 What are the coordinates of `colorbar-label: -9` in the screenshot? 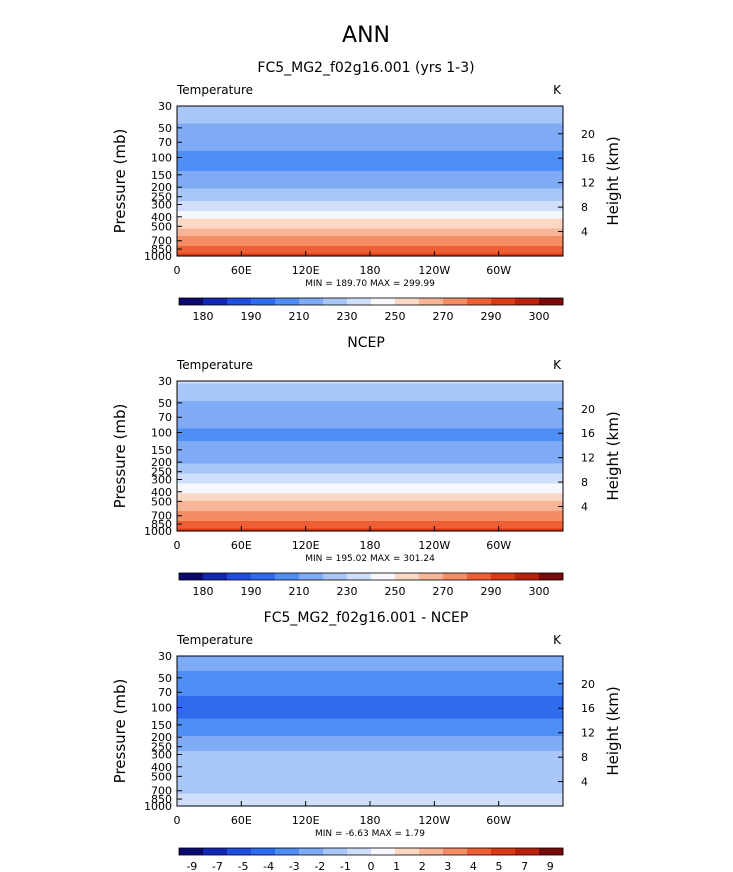 It's located at (191, 866).